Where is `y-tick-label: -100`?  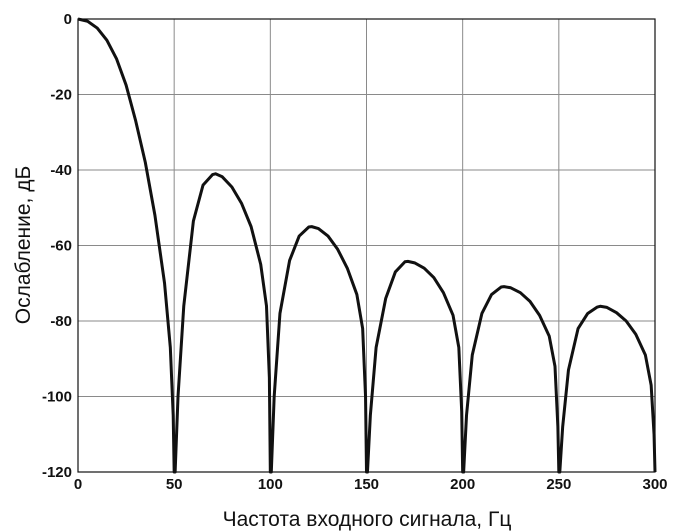 y-tick-label: -100 is located at coordinates (57, 397).